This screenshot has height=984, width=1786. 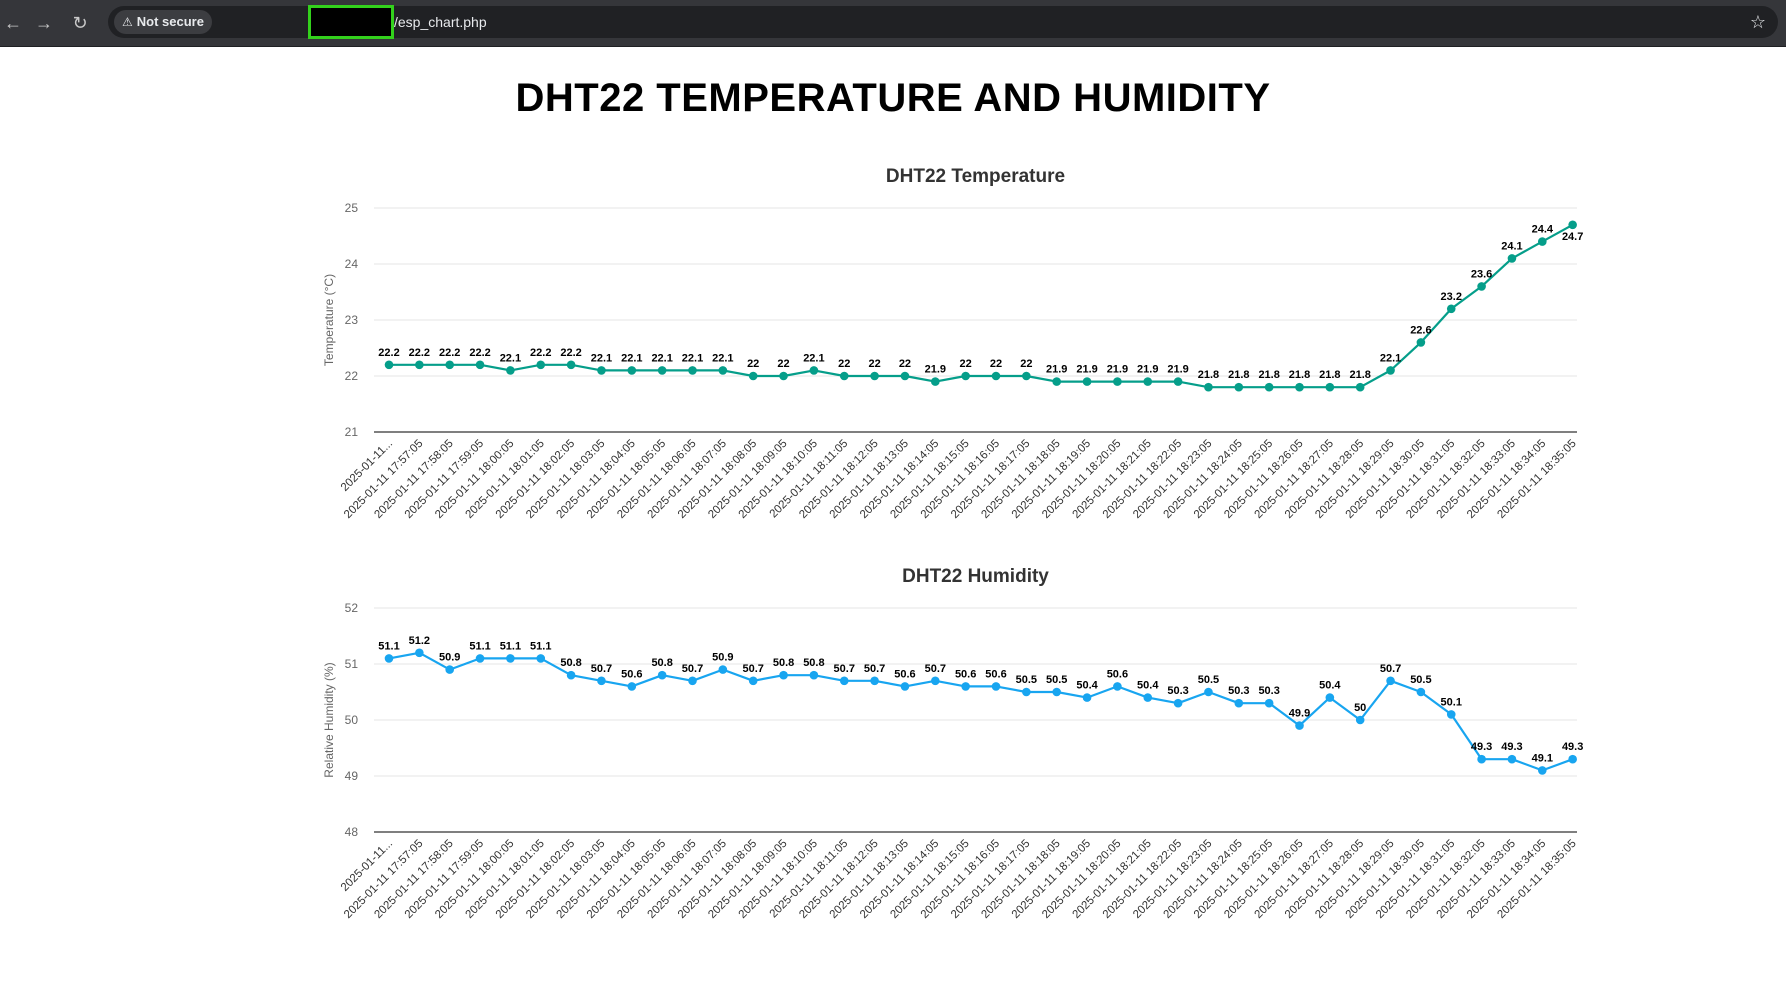 What do you see at coordinates (752, 669) in the screenshot?
I see `humidity-data-label: 50.7` at bounding box center [752, 669].